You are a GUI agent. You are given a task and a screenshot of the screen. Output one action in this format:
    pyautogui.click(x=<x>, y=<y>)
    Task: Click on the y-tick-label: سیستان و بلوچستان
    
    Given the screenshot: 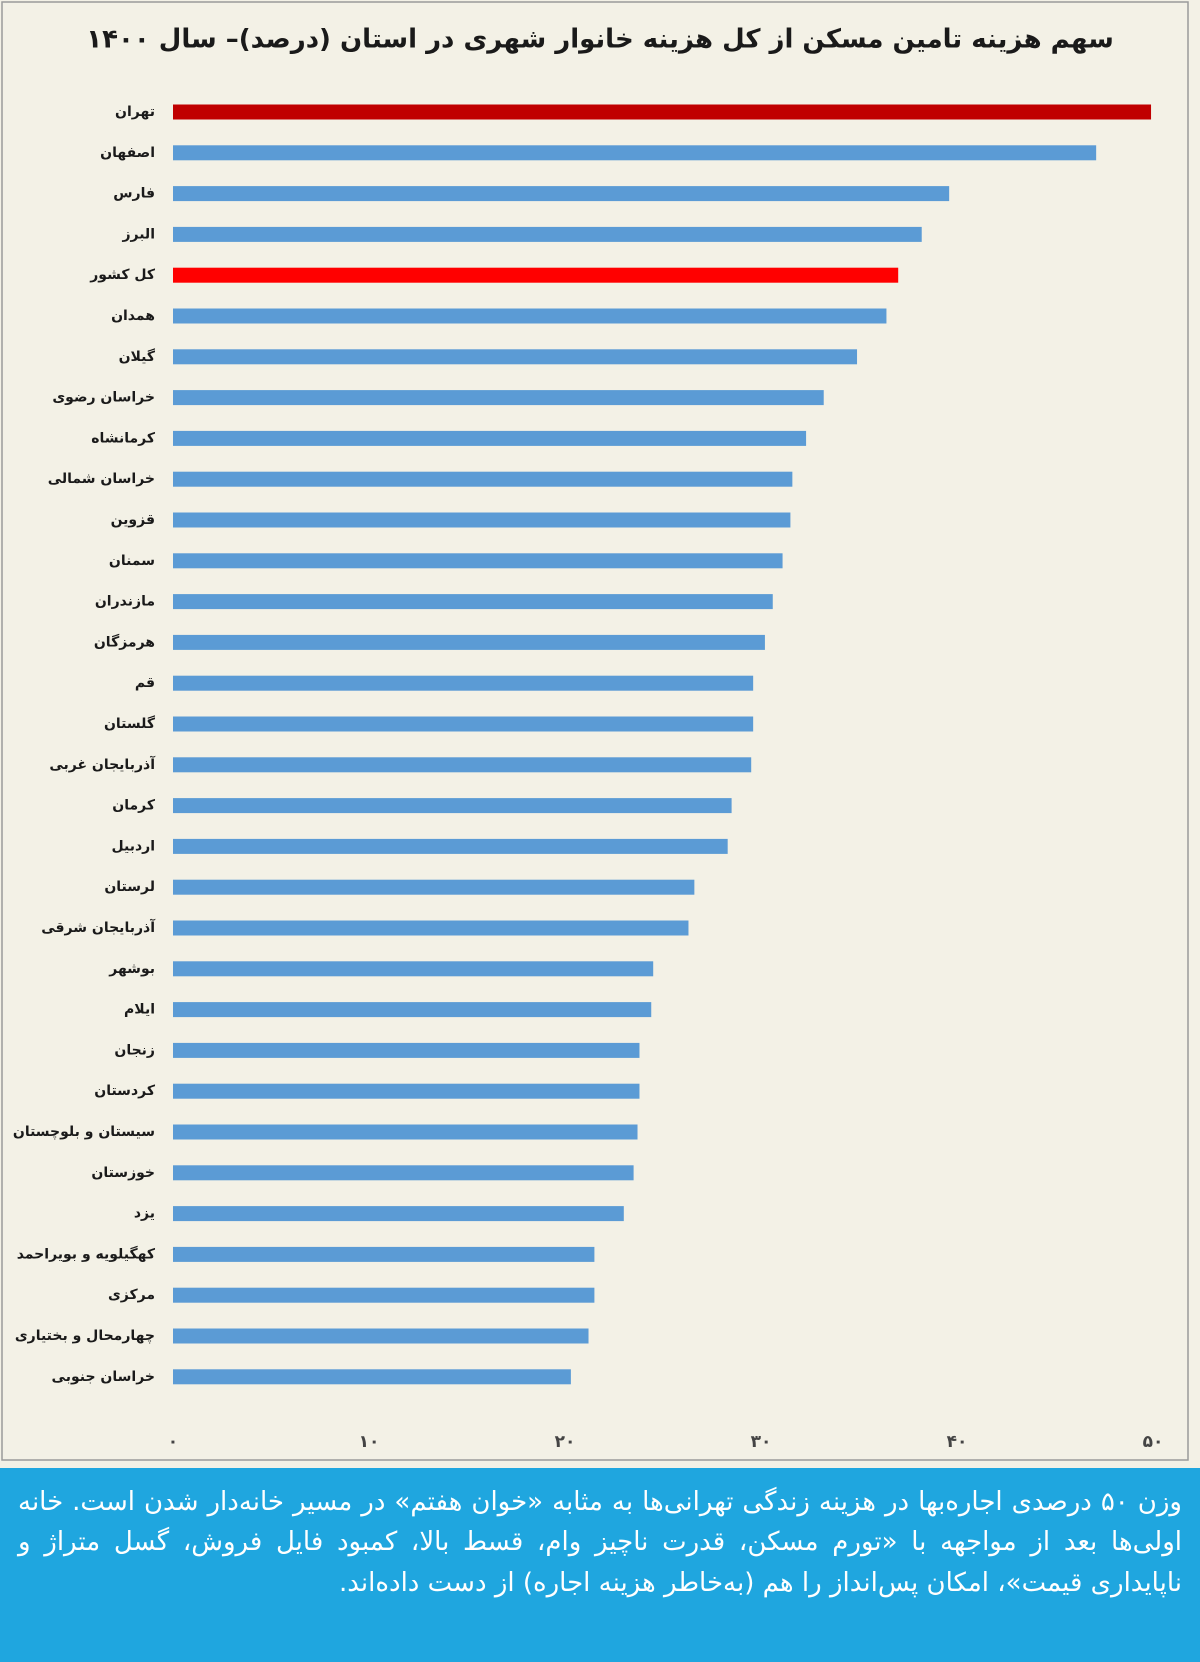 What is the action you would take?
    pyautogui.click(x=84, y=1132)
    